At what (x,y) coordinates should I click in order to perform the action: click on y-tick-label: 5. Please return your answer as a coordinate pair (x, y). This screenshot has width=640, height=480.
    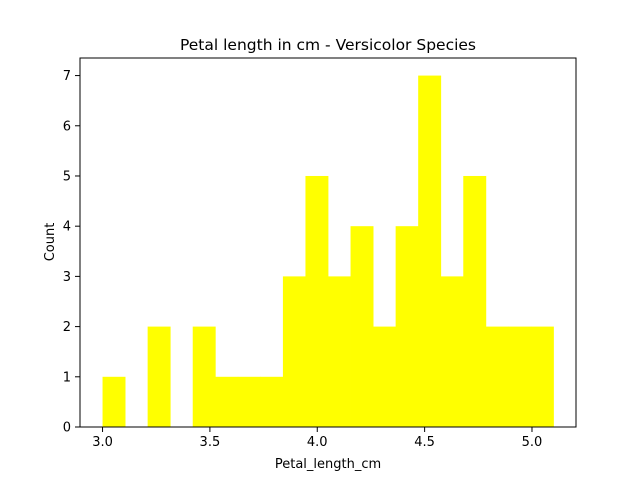
    Looking at the image, I should click on (67, 176).